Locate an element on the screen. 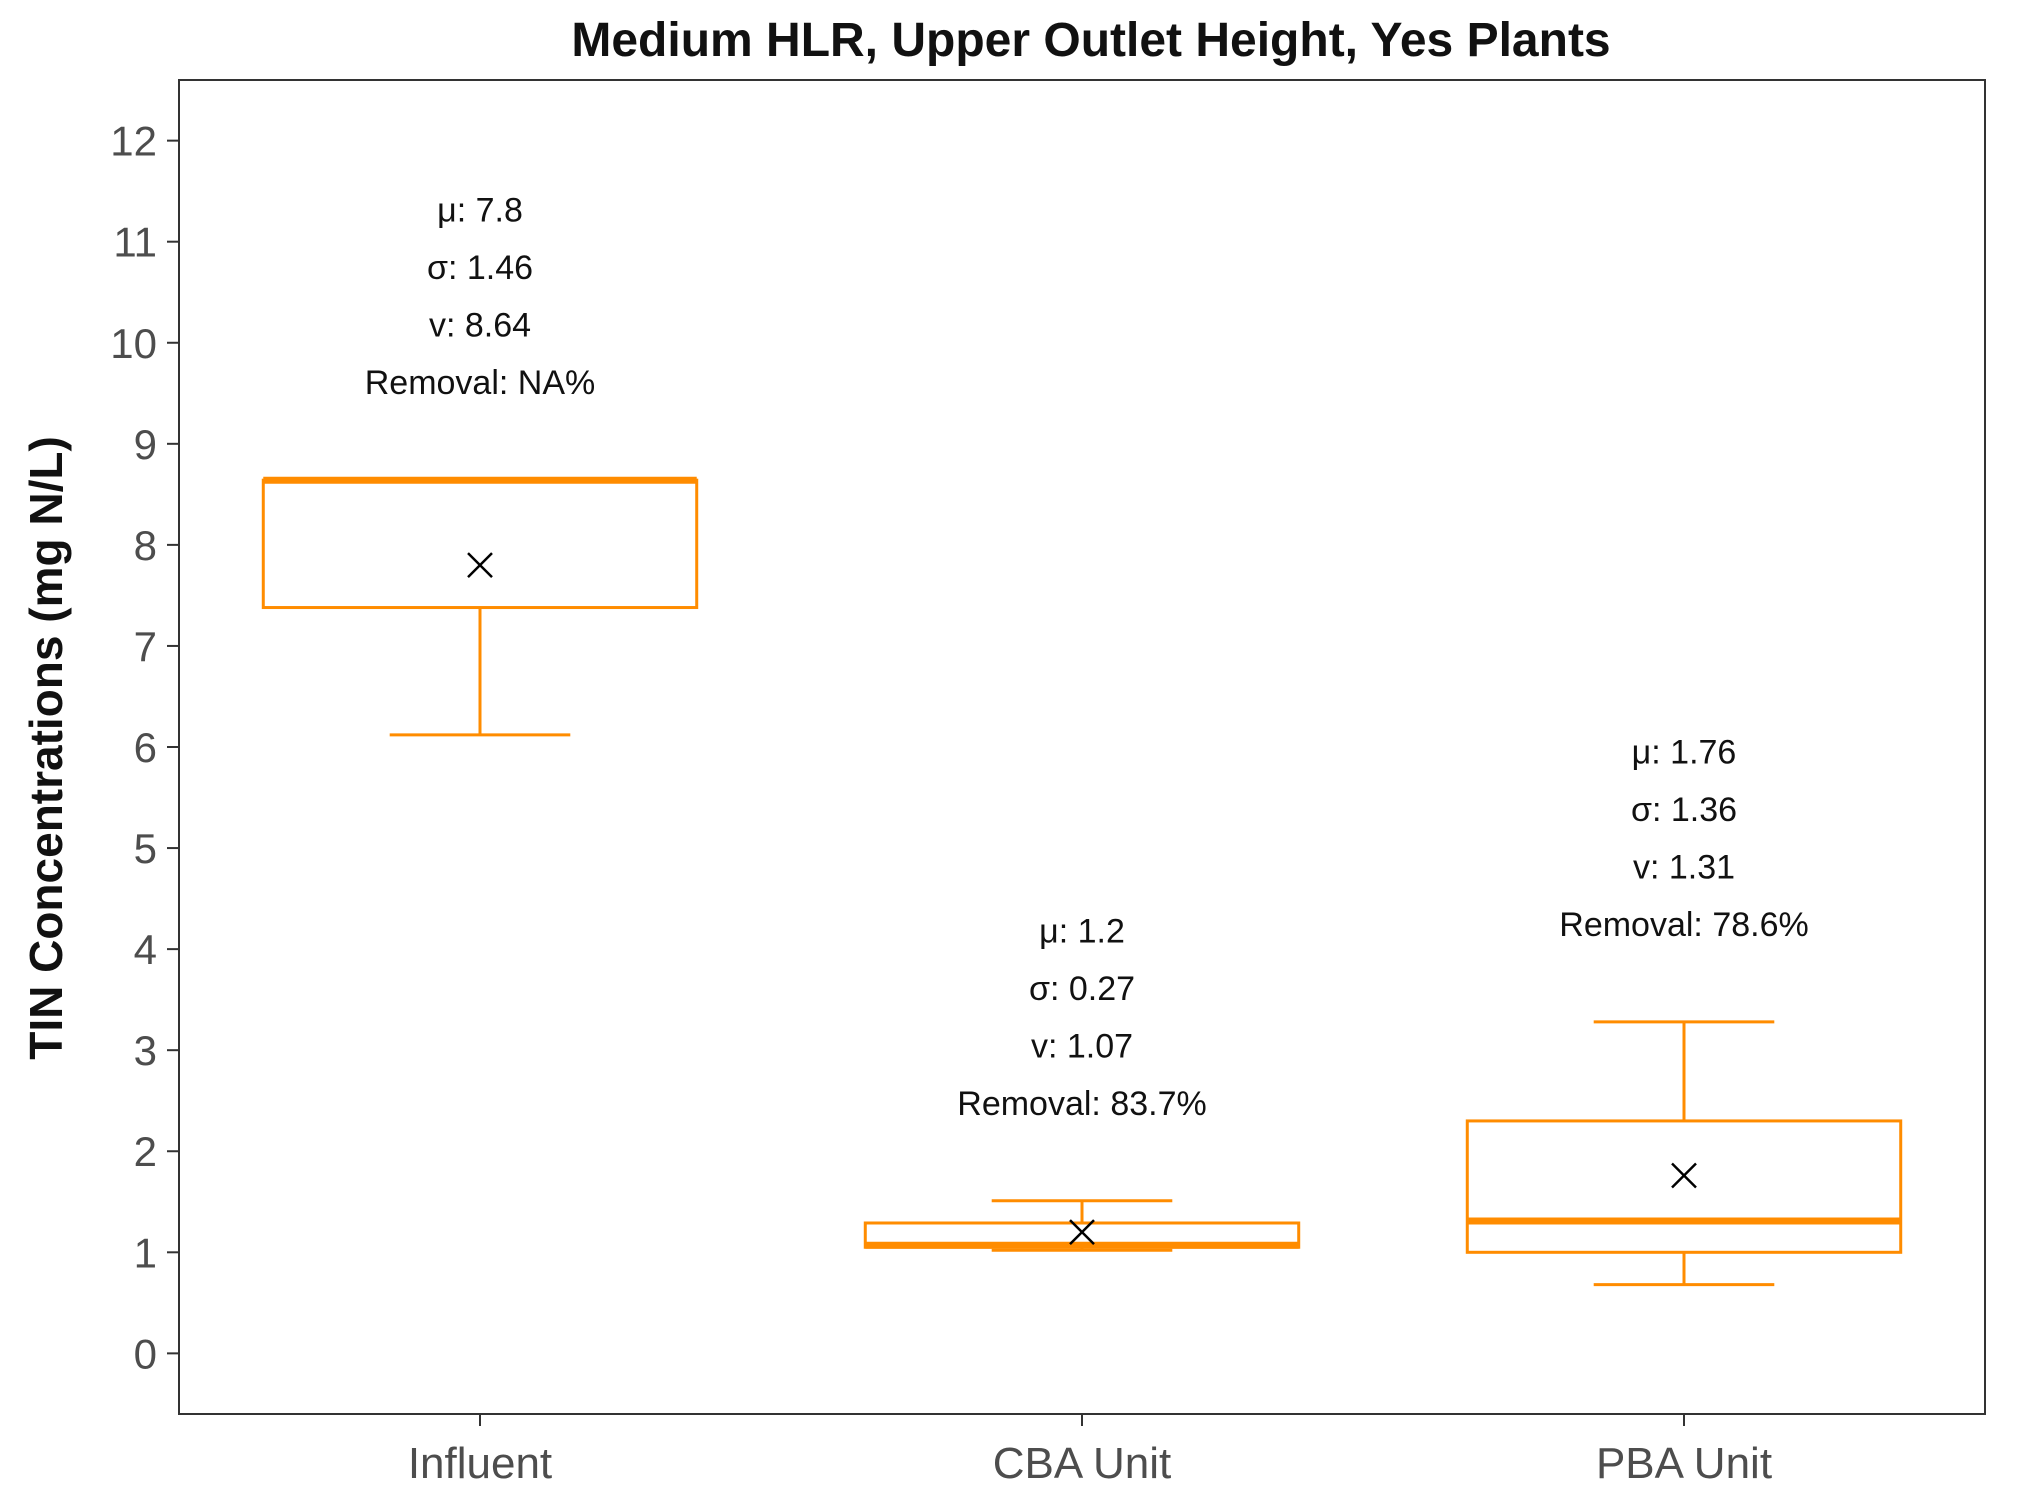 This screenshot has height=1491, width=2022. y-tick-label: 0 is located at coordinates (145, 1353).